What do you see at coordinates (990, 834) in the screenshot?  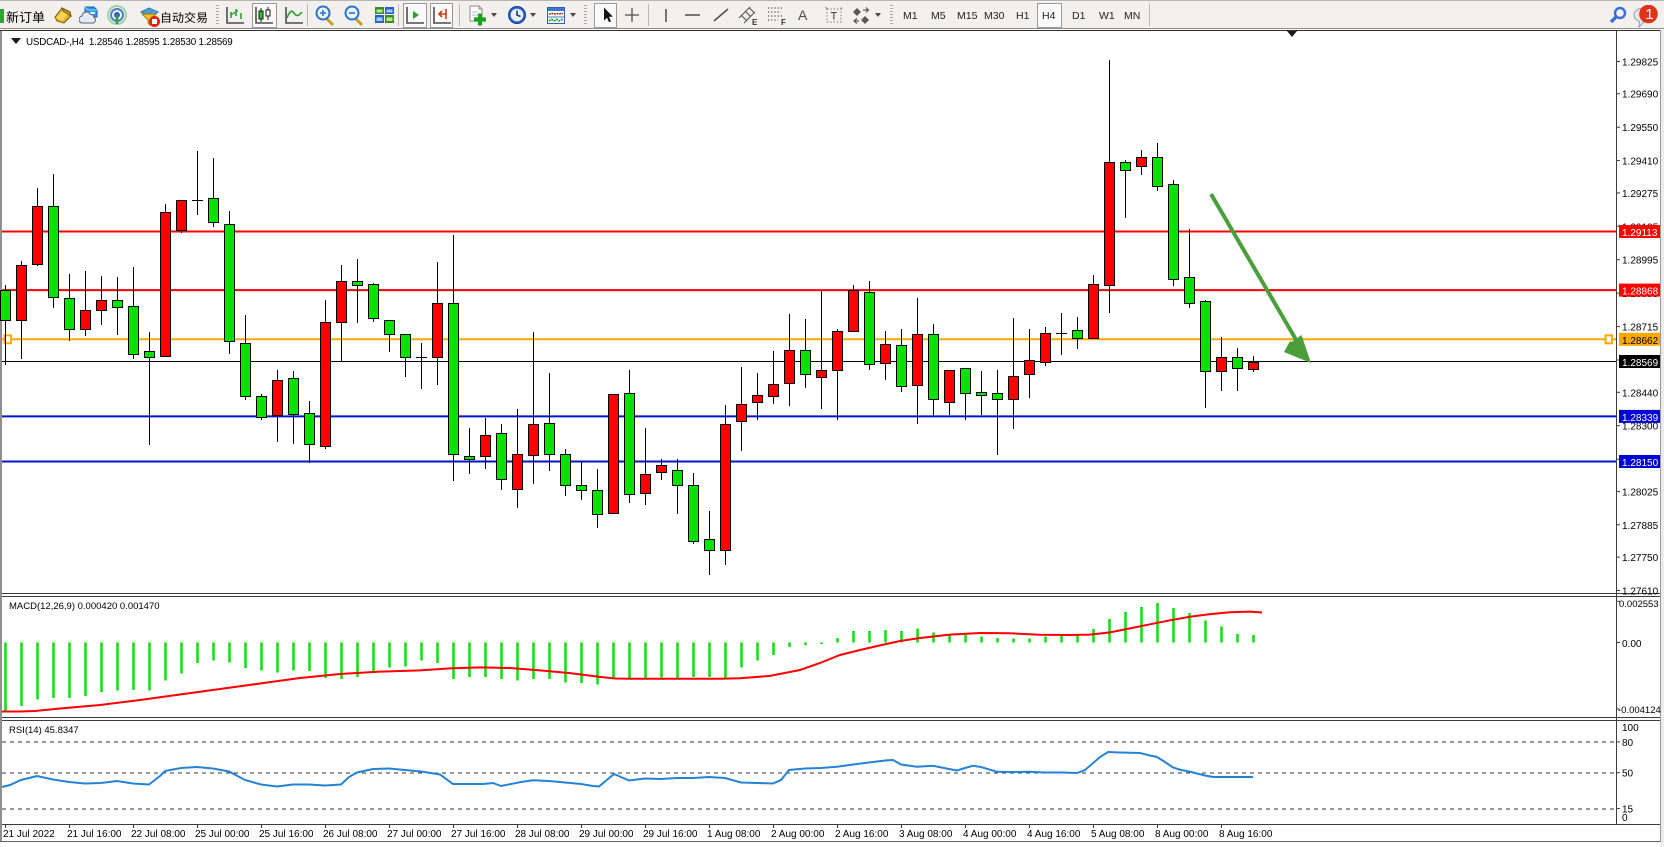 I see `svg-text: 4 Aug 00:00` at bounding box center [990, 834].